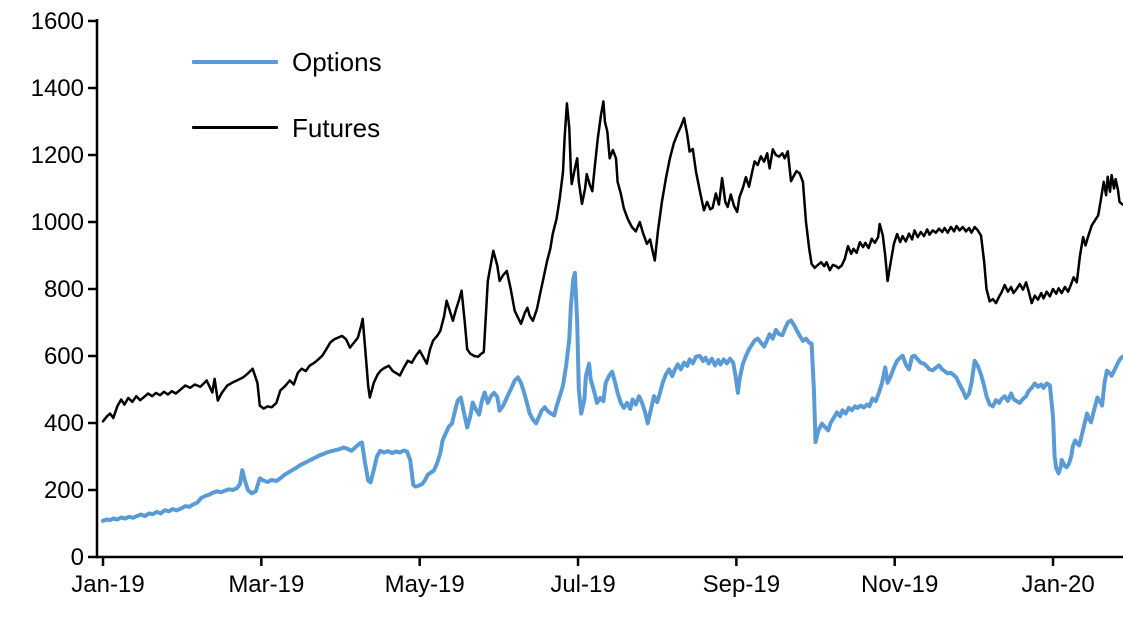 This screenshot has height=618, width=1123. I want to click on x-tick-label: Mar-19, so click(266, 584).